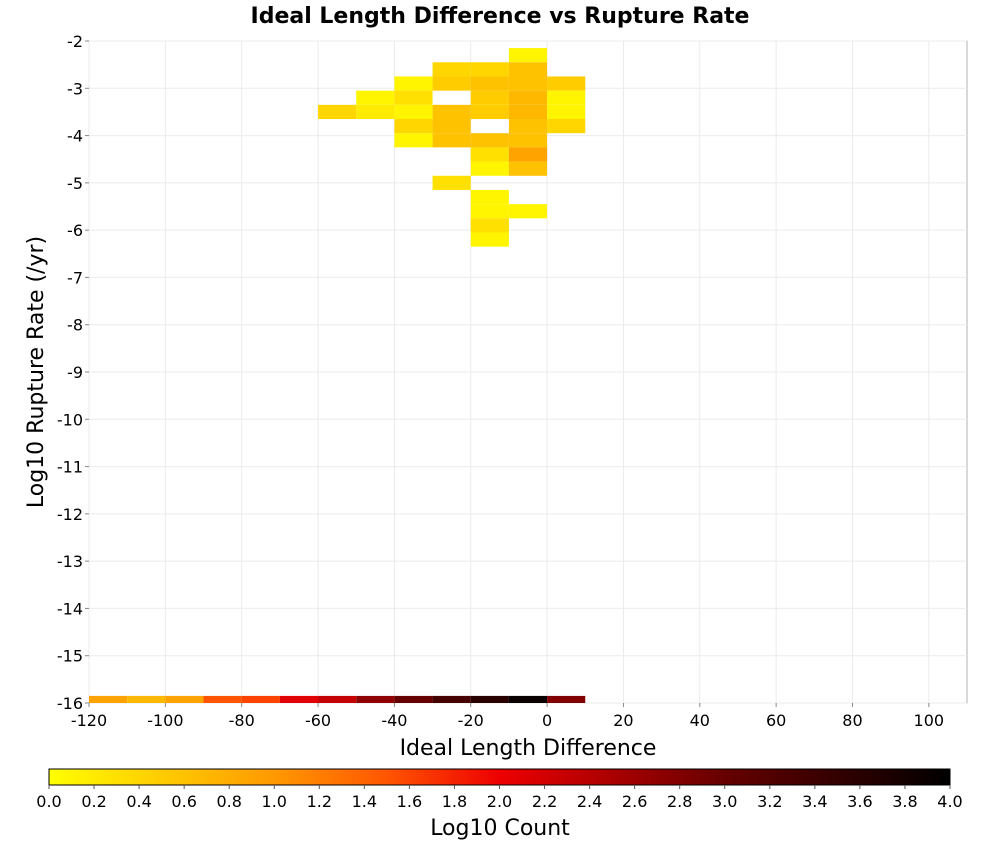  What do you see at coordinates (165, 720) in the screenshot?
I see `x-tick-label: -100` at bounding box center [165, 720].